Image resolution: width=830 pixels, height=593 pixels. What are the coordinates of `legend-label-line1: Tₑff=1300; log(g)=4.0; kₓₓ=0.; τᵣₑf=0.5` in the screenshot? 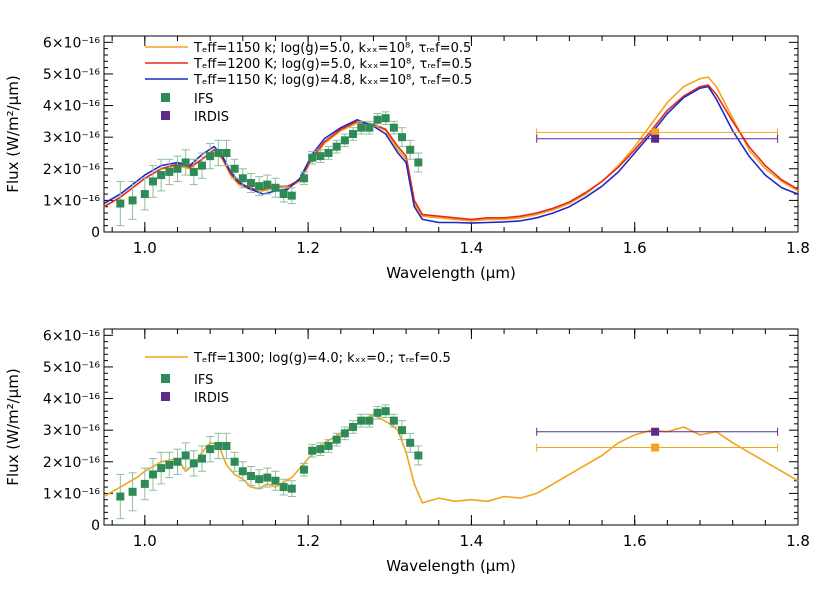 It's located at (322, 358).